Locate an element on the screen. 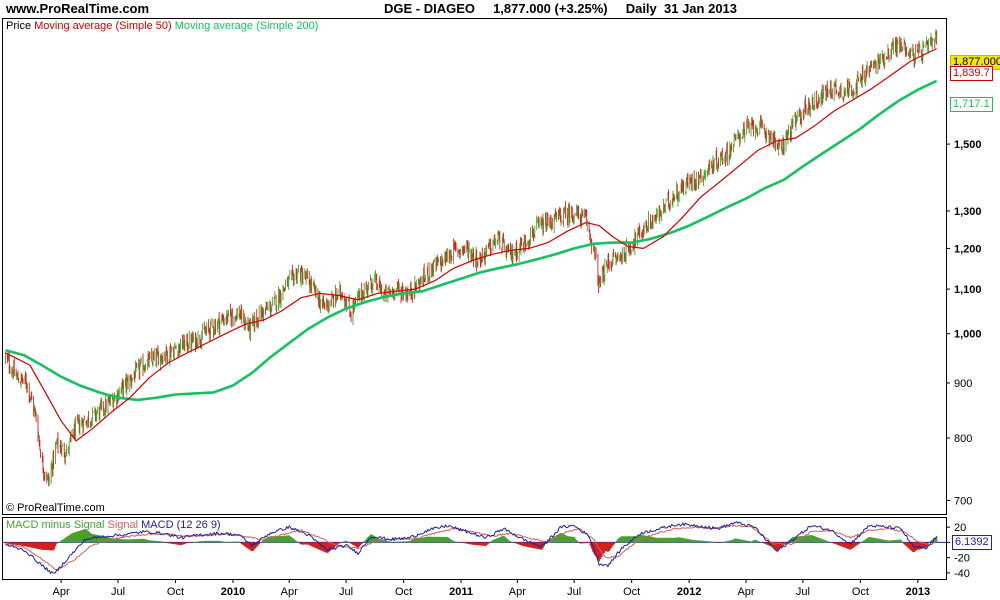 This screenshot has width=1000, height=600. price-axis-label: 1,000 is located at coordinates (968, 335).